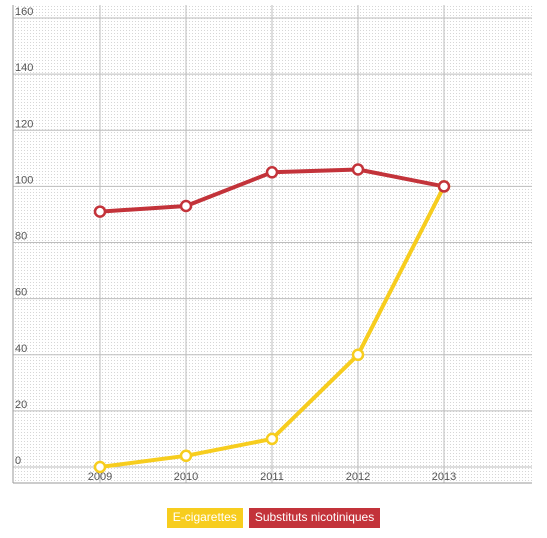  I want to click on y-tick-labels: 0 20 40 60 80 100 120 140 160, so click(24, 236).